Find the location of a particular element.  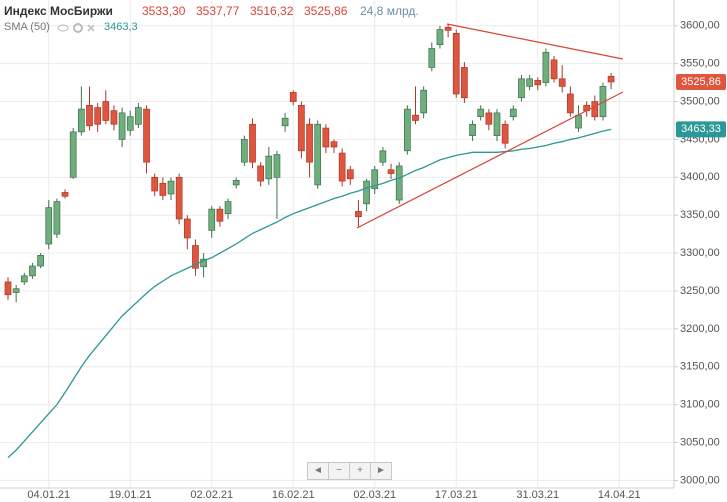

sma-last-label: 3463,33 is located at coordinates (701, 129).